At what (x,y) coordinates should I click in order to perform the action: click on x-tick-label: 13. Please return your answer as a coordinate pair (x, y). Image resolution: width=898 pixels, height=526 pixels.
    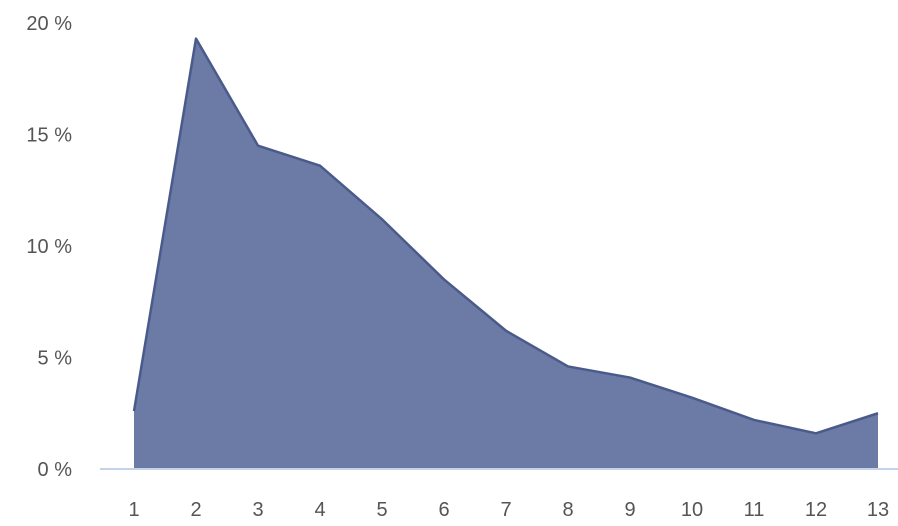
    Looking at the image, I should click on (878, 510).